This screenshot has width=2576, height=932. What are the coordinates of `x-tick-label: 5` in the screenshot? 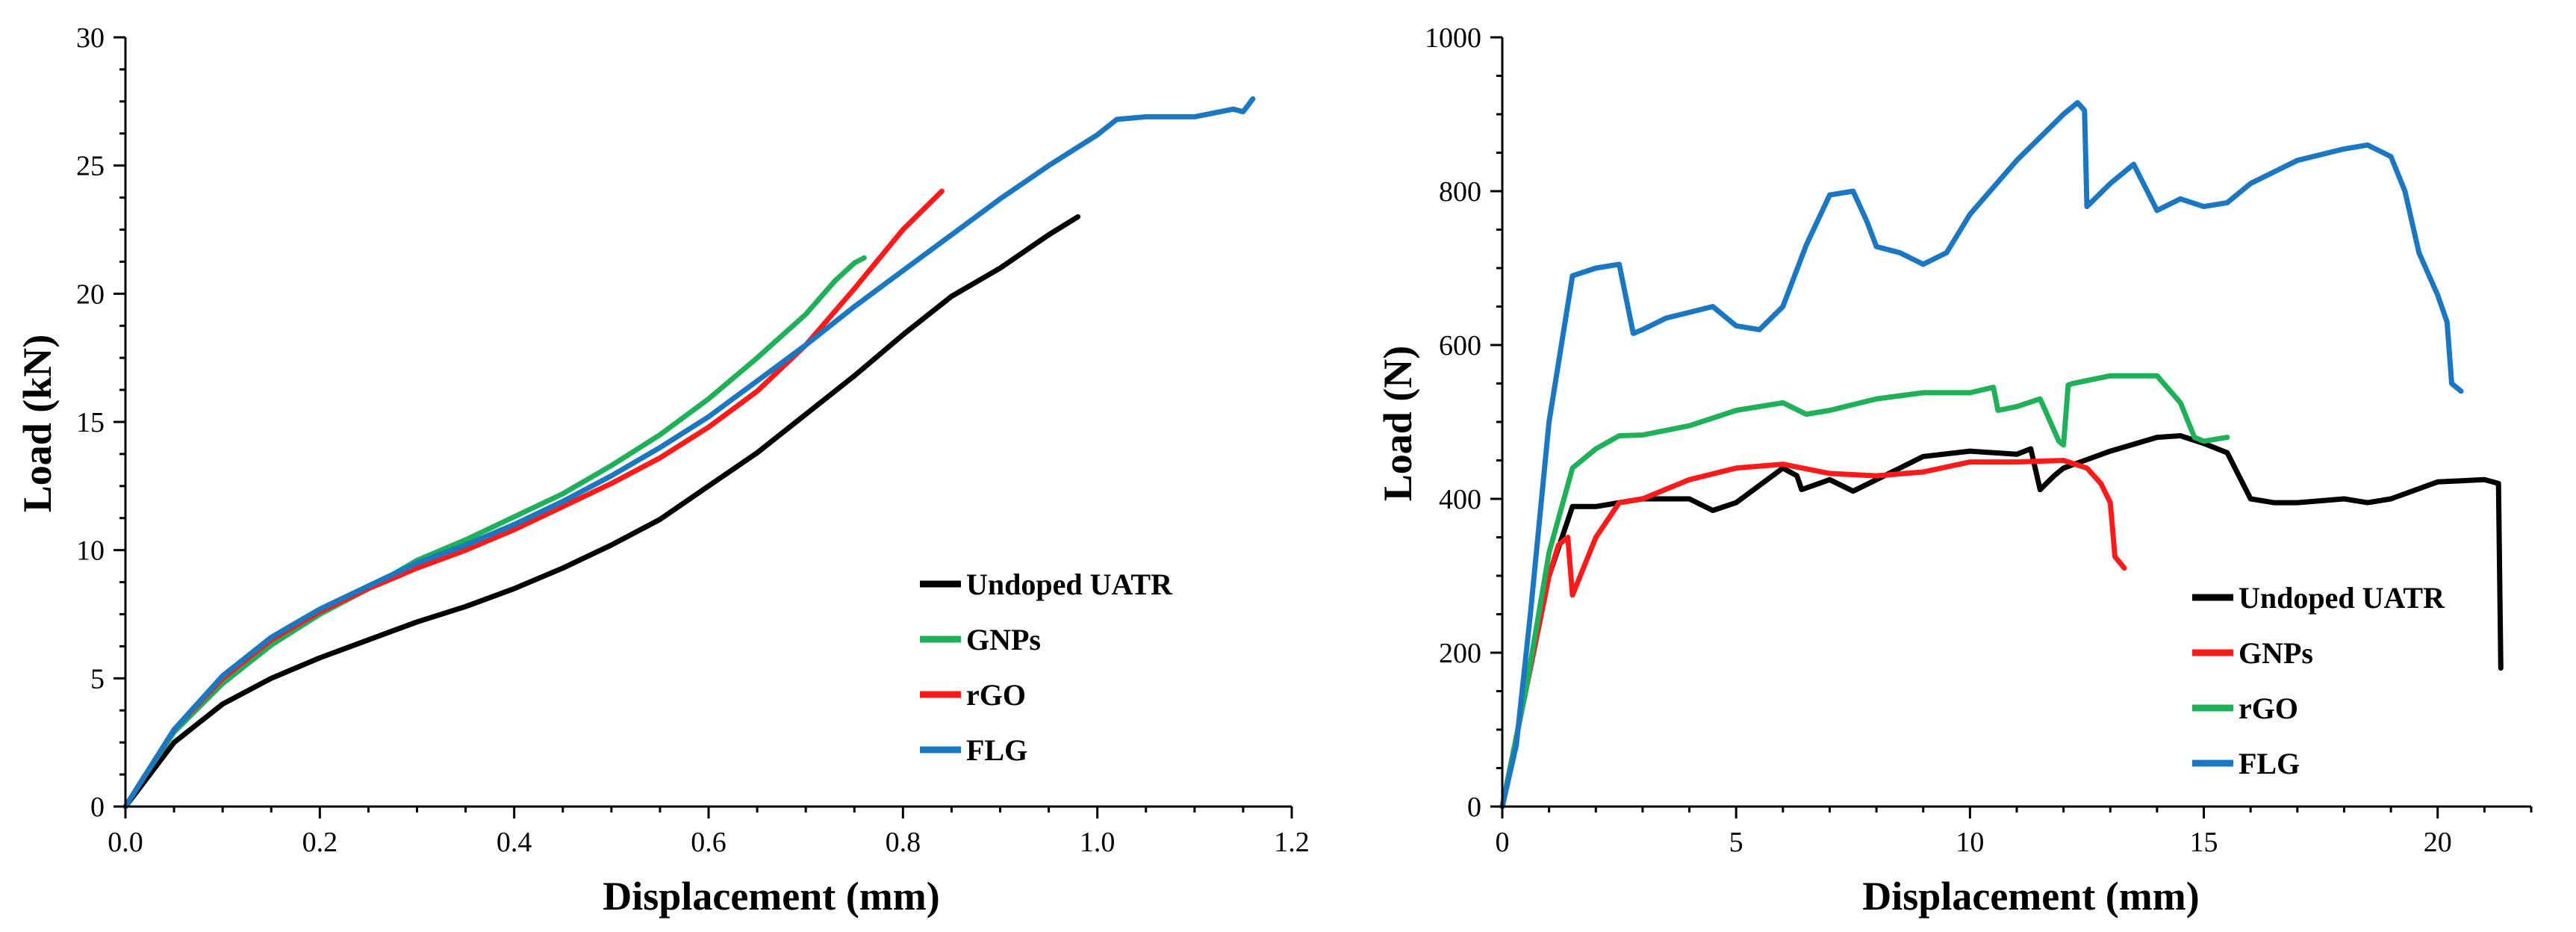 It's located at (1736, 843).